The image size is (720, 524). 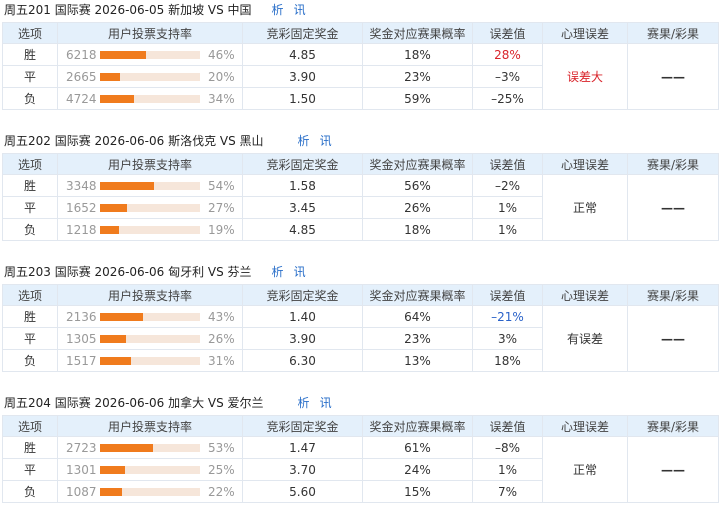 I want to click on vote-cell: 1087 22%, so click(x=150, y=491).